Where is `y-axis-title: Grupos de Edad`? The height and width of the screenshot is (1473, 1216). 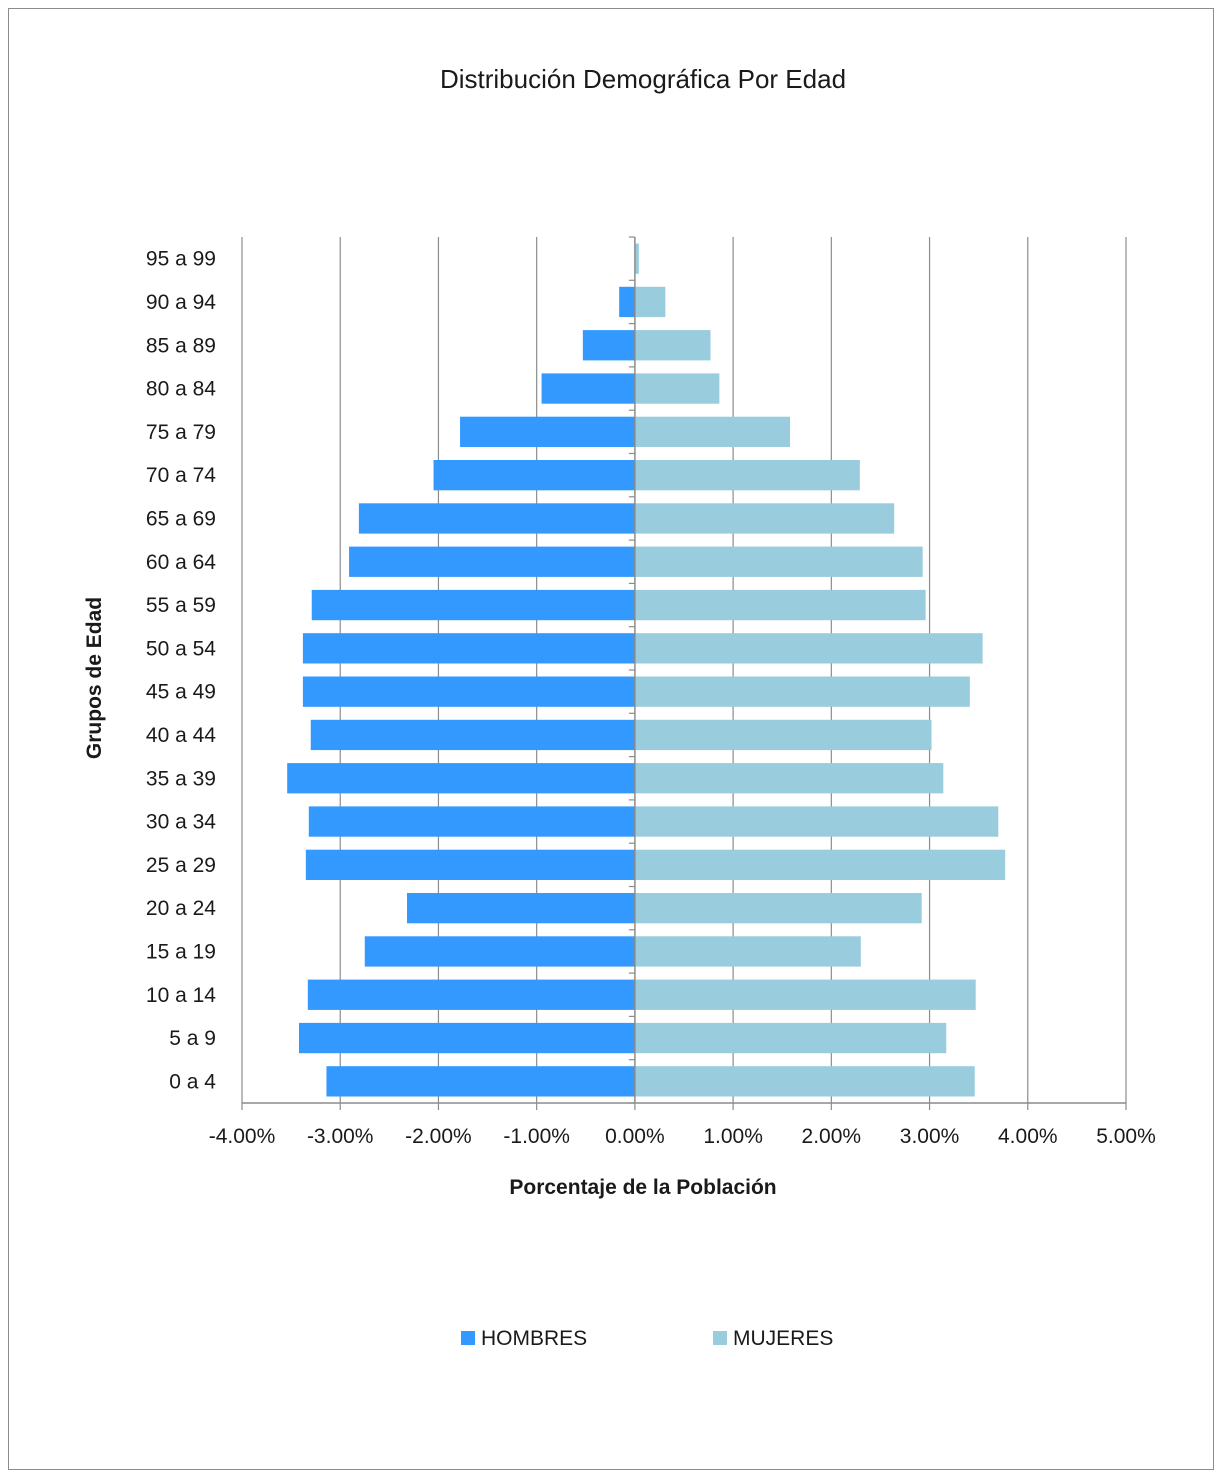
y-axis-title: Grupos de Edad is located at coordinates (94, 678).